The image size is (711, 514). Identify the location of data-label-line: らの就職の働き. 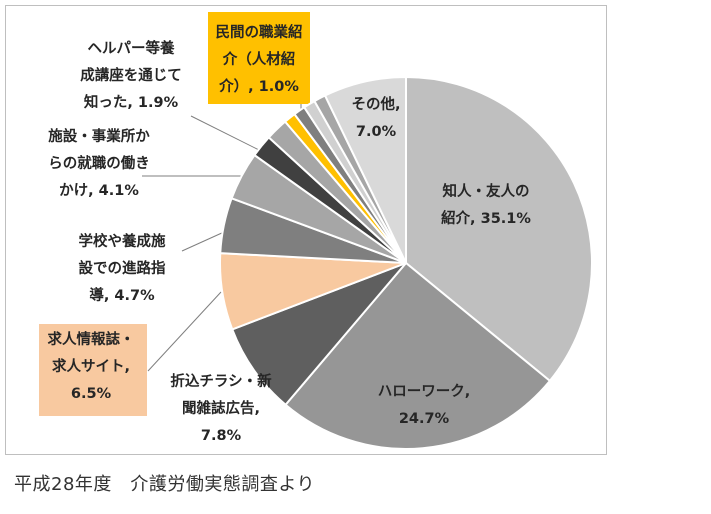
(99, 163).